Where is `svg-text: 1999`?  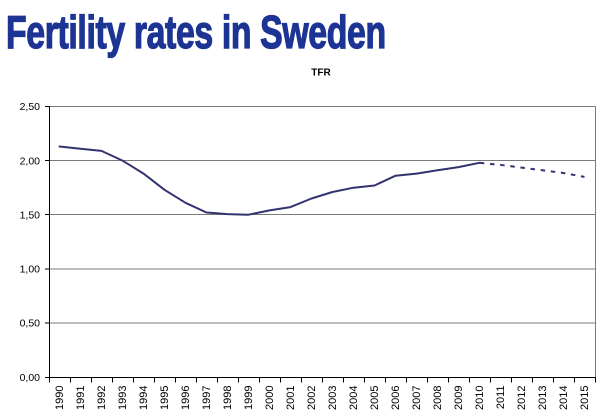 svg-text: 1999 is located at coordinates (249, 398).